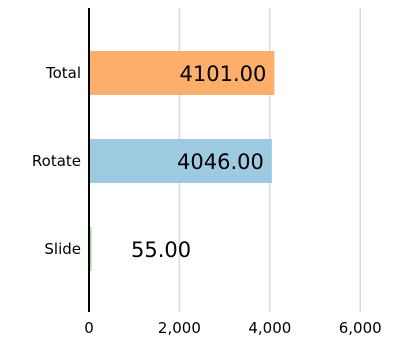  What do you see at coordinates (56, 161) in the screenshot?
I see `category-label-rotate: Rotate` at bounding box center [56, 161].